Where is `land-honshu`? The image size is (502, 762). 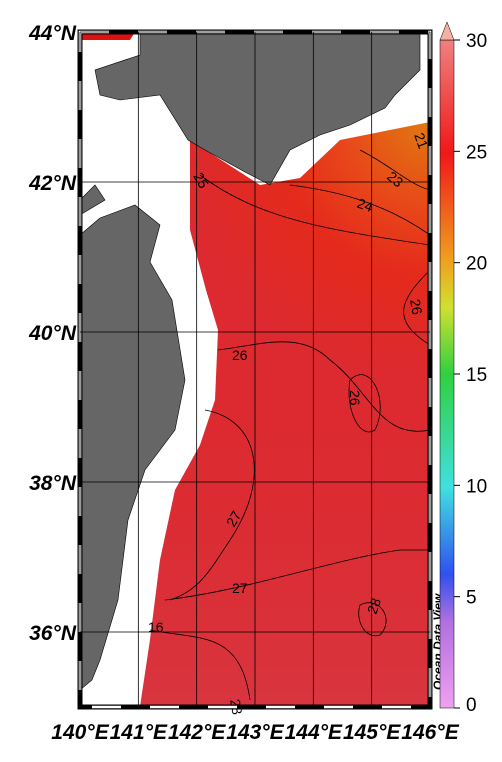
land-honshu is located at coordinates (132, 437).